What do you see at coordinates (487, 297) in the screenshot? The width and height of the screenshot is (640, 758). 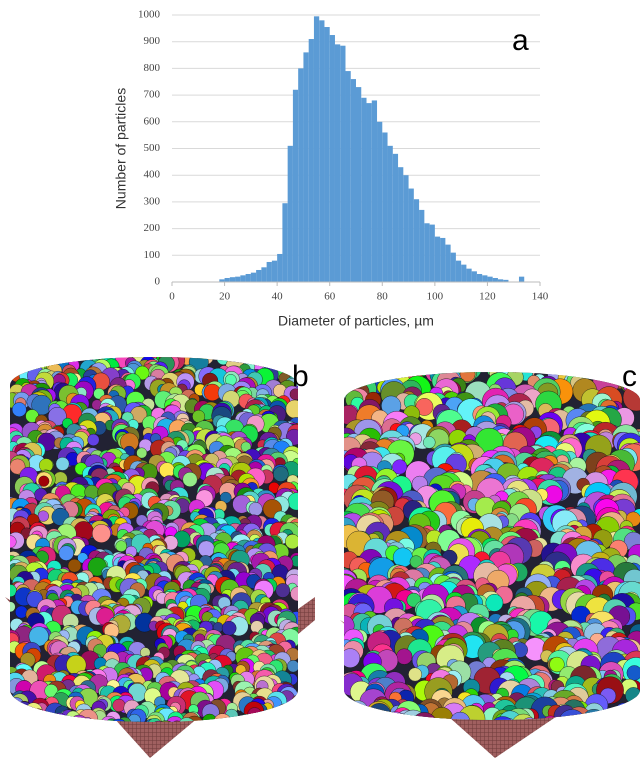 I see `x-tick-label: 120` at bounding box center [487, 297].